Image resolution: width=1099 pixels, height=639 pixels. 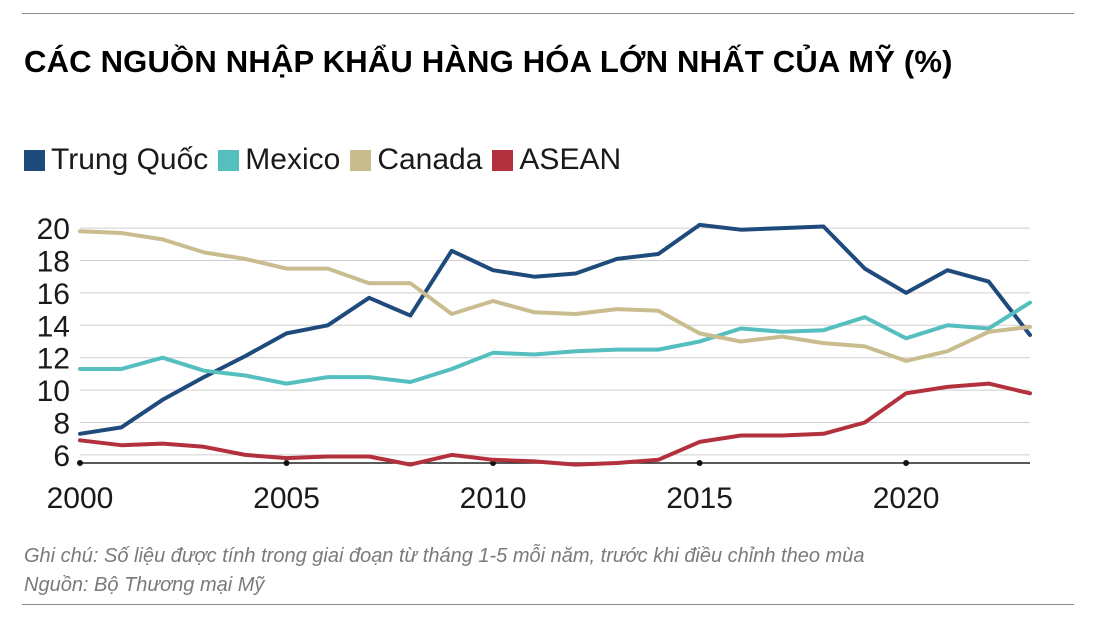 I want to click on top-rule, so click(x=548, y=13).